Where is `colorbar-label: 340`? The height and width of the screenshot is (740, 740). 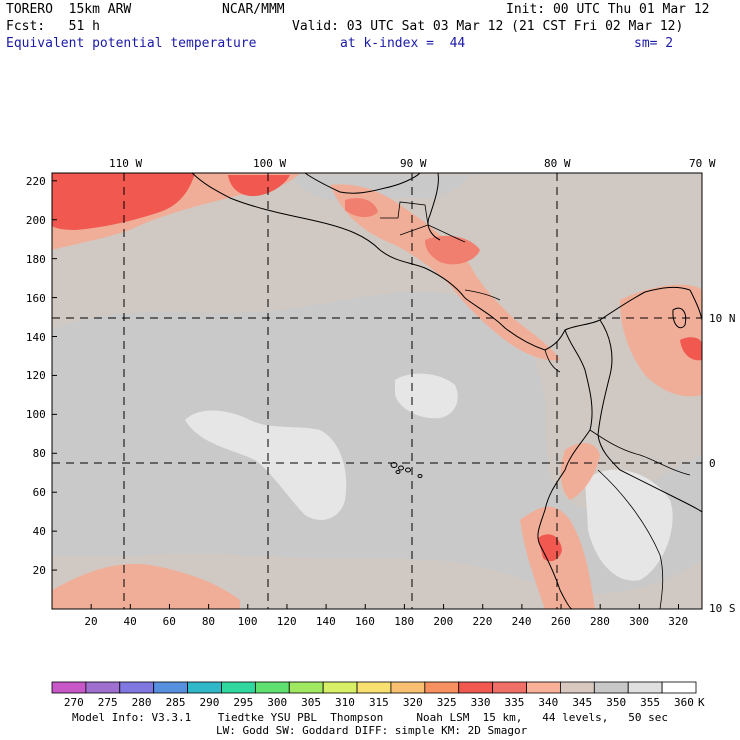 colorbar-label: 340 is located at coordinates (548, 702).